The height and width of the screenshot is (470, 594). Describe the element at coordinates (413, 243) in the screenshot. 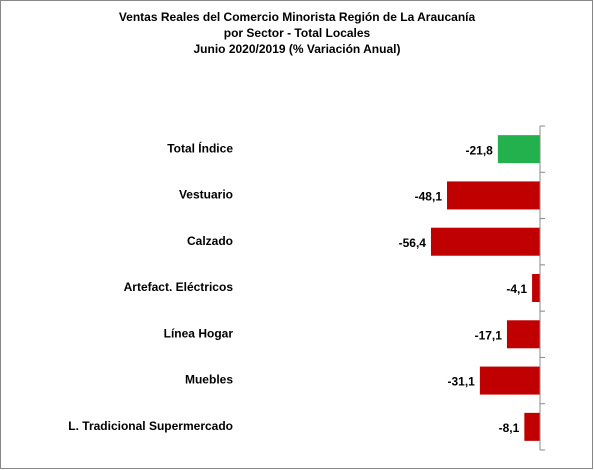

I see `value-label: -56,4` at that location.